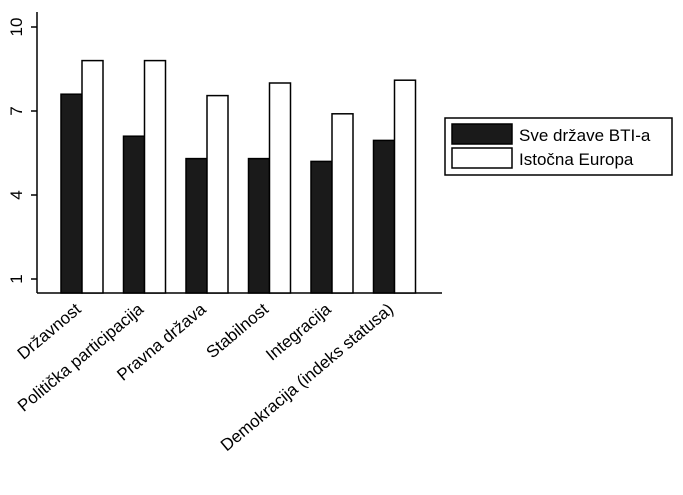 Image resolution: width=683 pixels, height=495 pixels. I want to click on category-label: Stabilnost, so click(238, 330).